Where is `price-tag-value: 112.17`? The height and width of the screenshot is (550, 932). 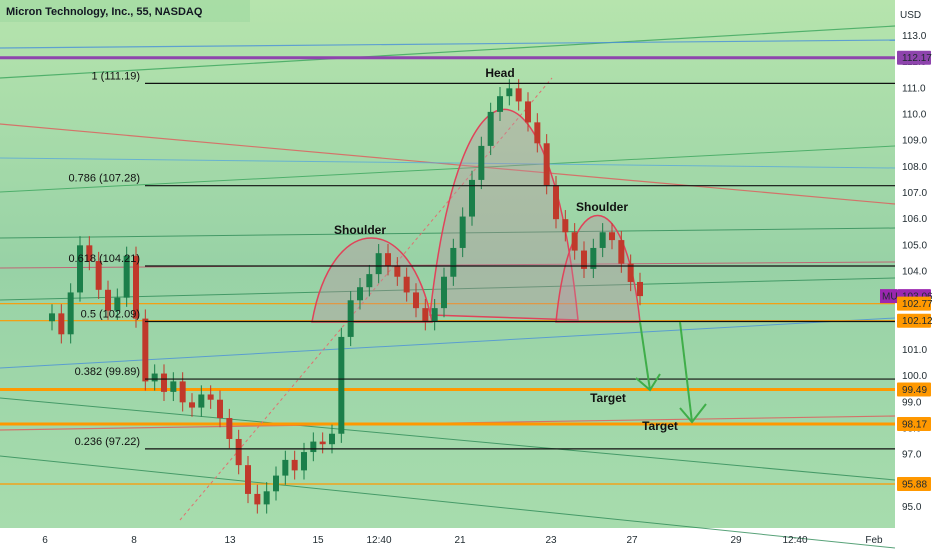
price-tag-value: 112.17 is located at coordinates (917, 58).